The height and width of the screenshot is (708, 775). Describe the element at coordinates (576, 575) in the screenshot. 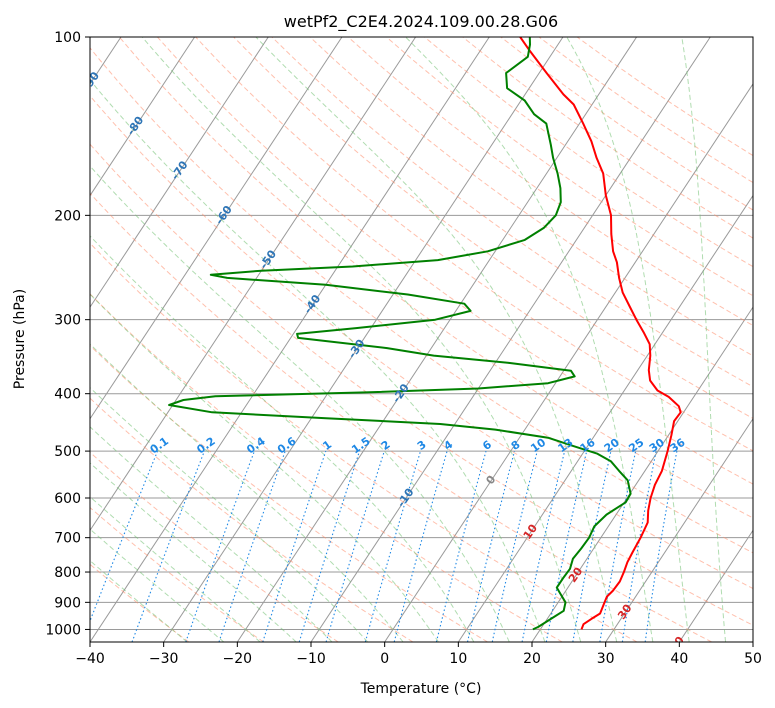

I see `isotherm-label: 20` at that location.